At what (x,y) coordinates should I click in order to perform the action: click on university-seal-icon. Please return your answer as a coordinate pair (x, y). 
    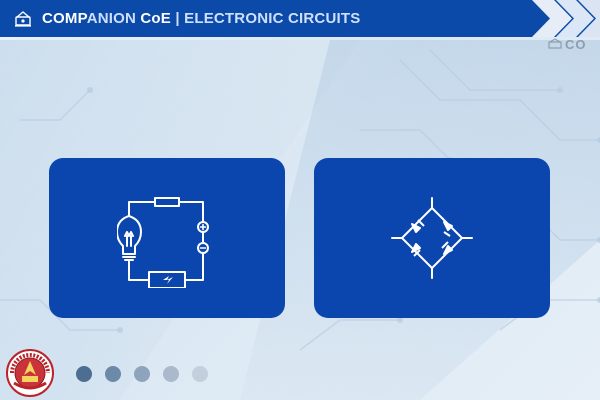
    Looking at the image, I should click on (30, 373).